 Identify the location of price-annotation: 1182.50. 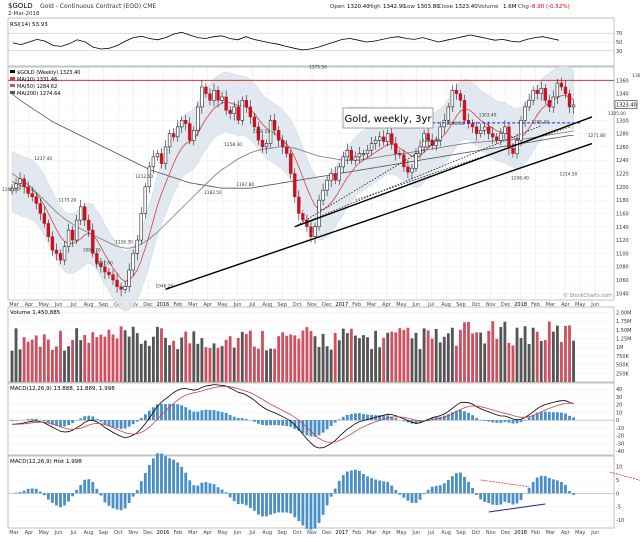
(213, 193).